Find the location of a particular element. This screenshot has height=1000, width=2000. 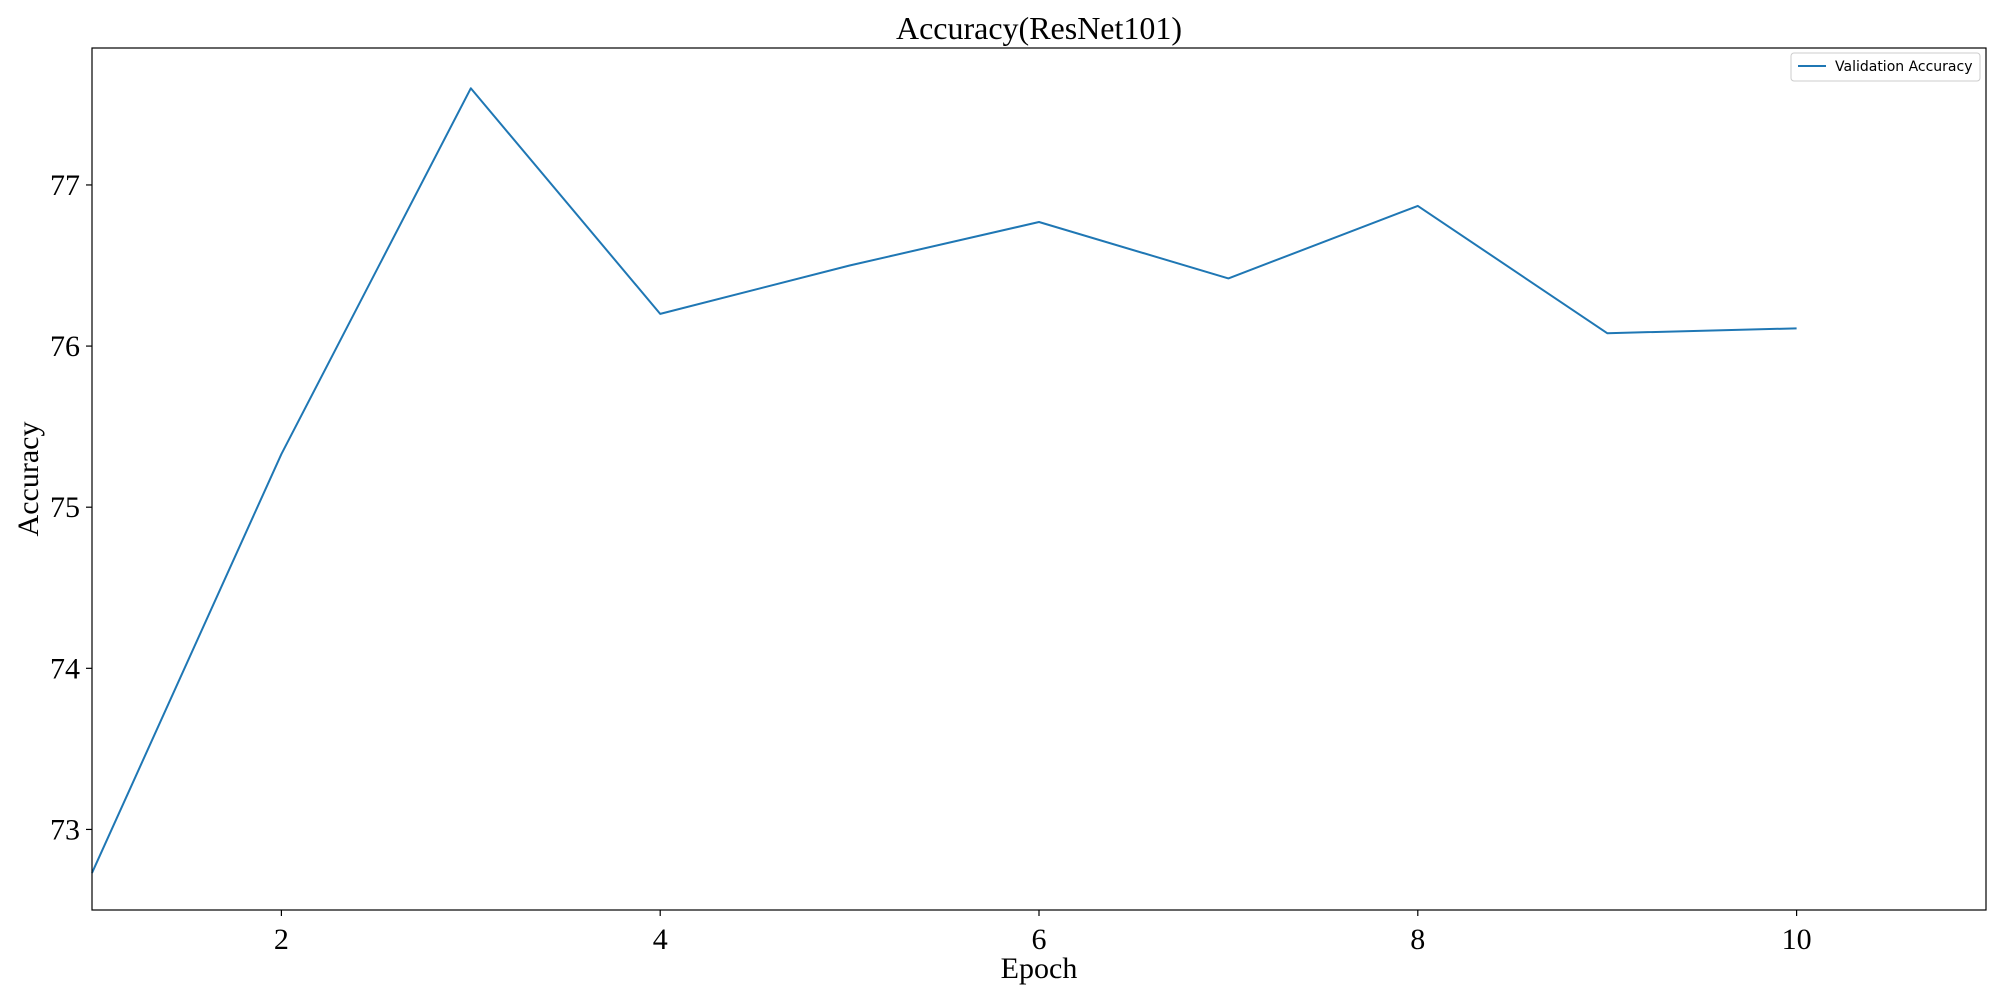

legend-label: Validation Accuracy is located at coordinates (1904, 67).